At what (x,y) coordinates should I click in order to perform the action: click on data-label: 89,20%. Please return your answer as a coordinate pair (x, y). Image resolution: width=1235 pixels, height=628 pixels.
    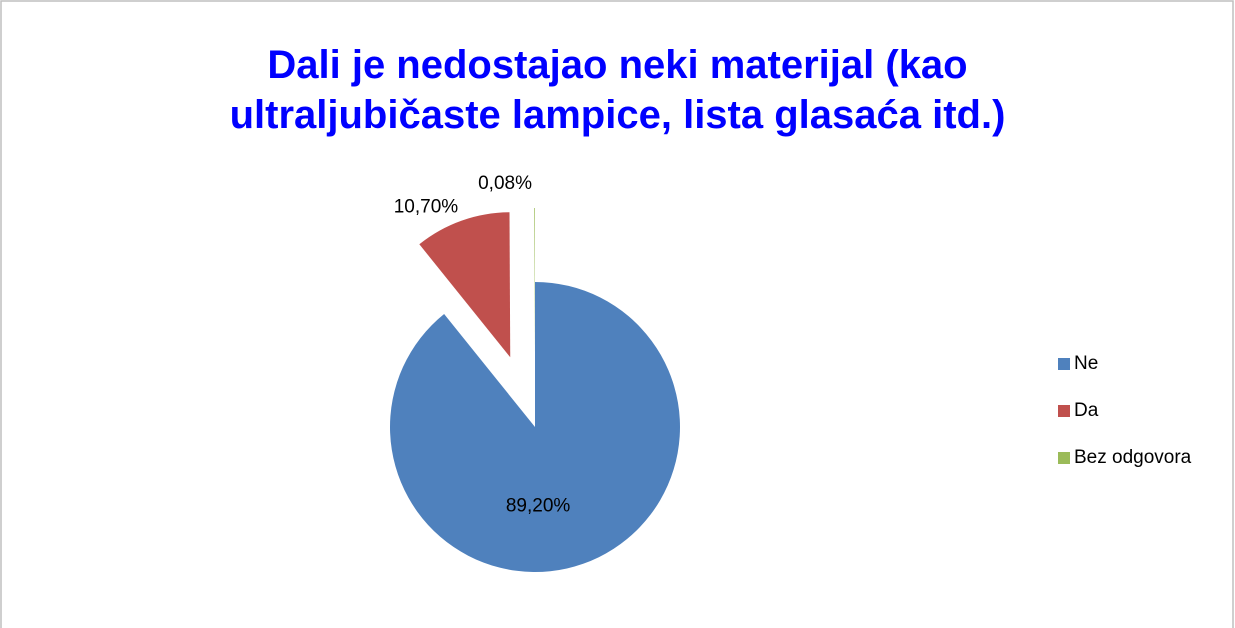
    Looking at the image, I should click on (538, 506).